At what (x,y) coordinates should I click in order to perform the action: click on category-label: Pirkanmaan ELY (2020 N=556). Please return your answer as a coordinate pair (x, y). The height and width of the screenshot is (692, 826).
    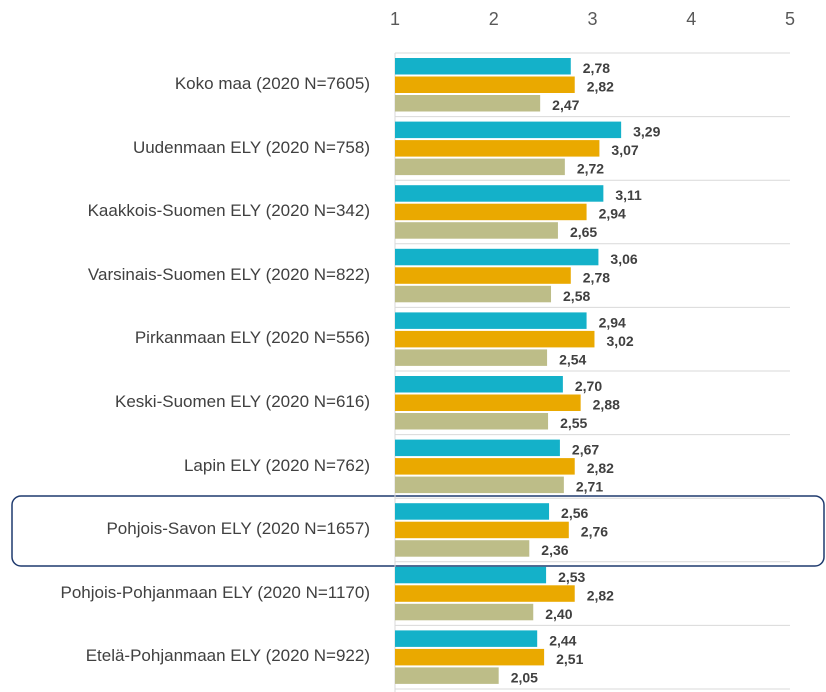
    Looking at the image, I should click on (252, 338).